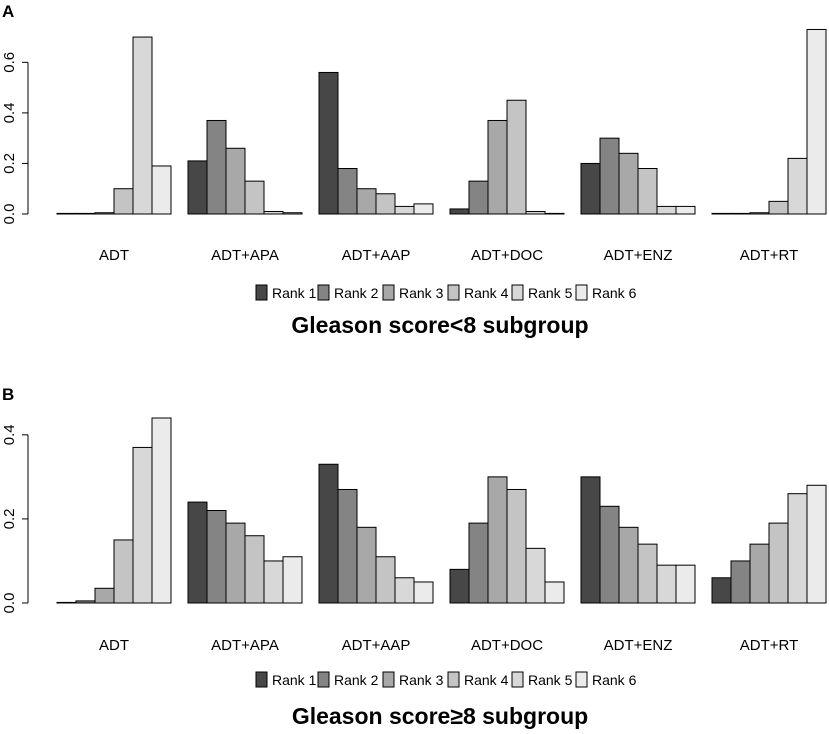 The height and width of the screenshot is (734, 829). Describe the element at coordinates (8, 11) in the screenshot. I see `panel-label: A` at that location.